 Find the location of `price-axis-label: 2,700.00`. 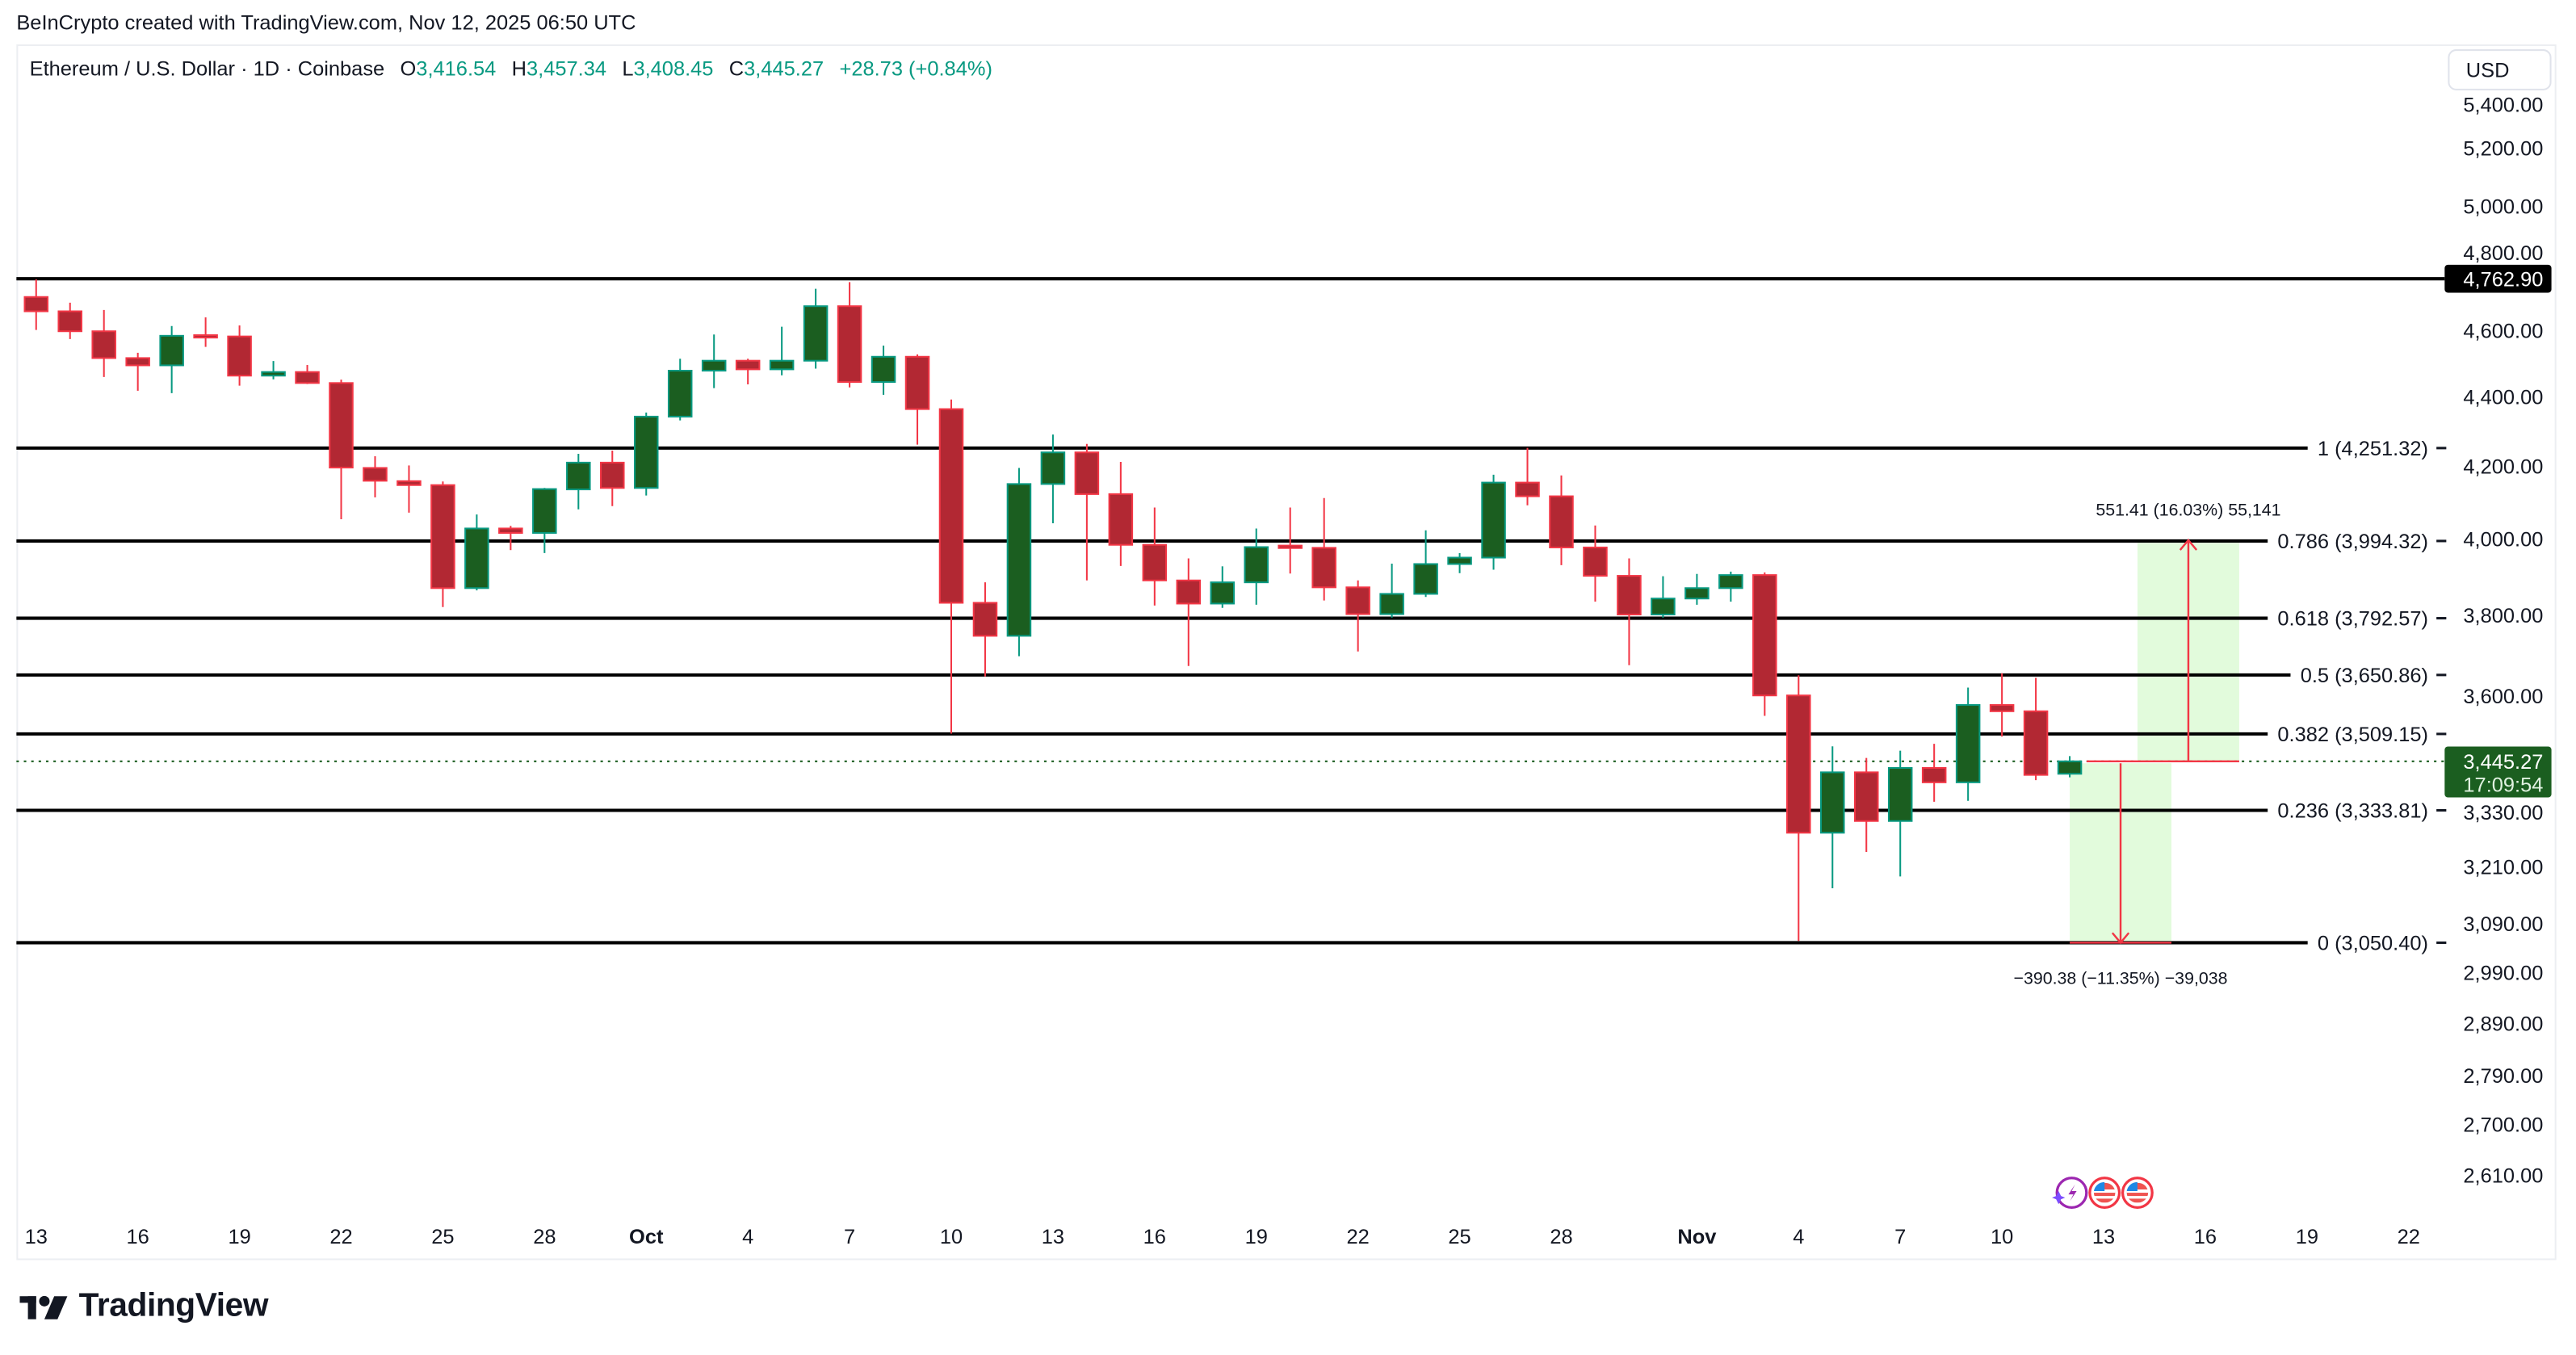

price-axis-label: 2,700.00 is located at coordinates (2503, 1126).